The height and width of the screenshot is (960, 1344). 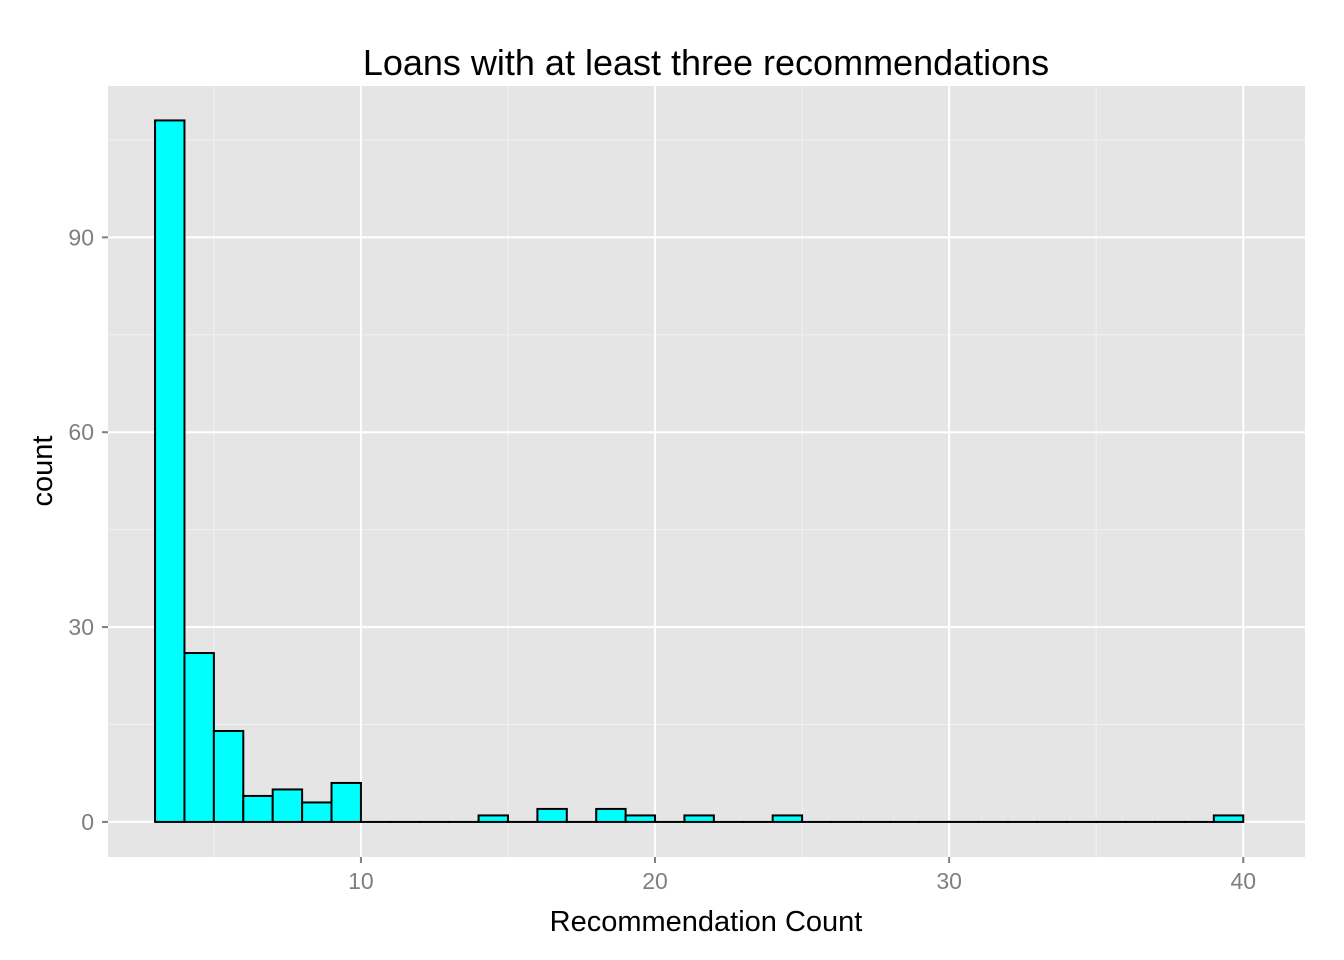 What do you see at coordinates (43, 471) in the screenshot?
I see `y-axis-title: count` at bounding box center [43, 471].